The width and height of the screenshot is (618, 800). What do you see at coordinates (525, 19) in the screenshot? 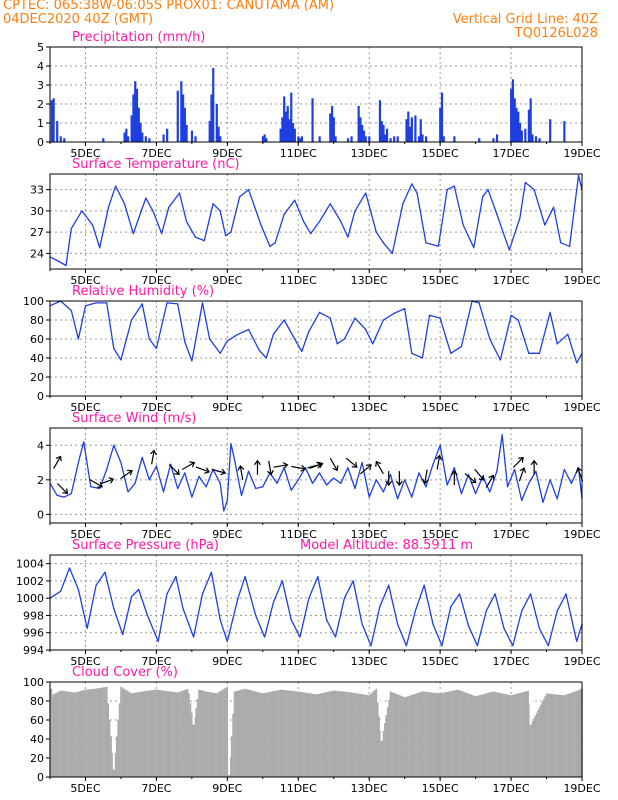
I see `header-grid-line-note: Vertical Grid Line: 40Z` at bounding box center [525, 19].